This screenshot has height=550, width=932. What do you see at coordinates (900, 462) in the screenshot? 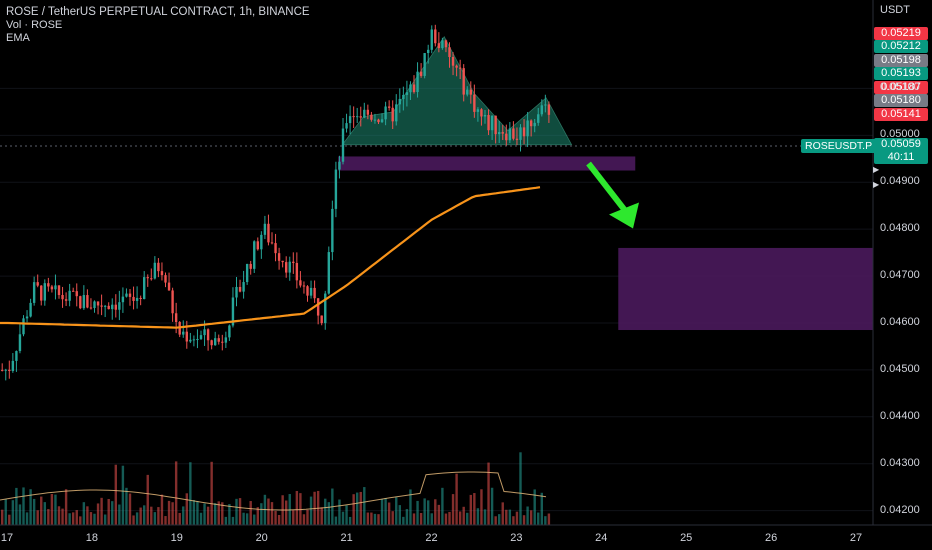
I see `price-axis-label: 0.04300` at bounding box center [900, 462].